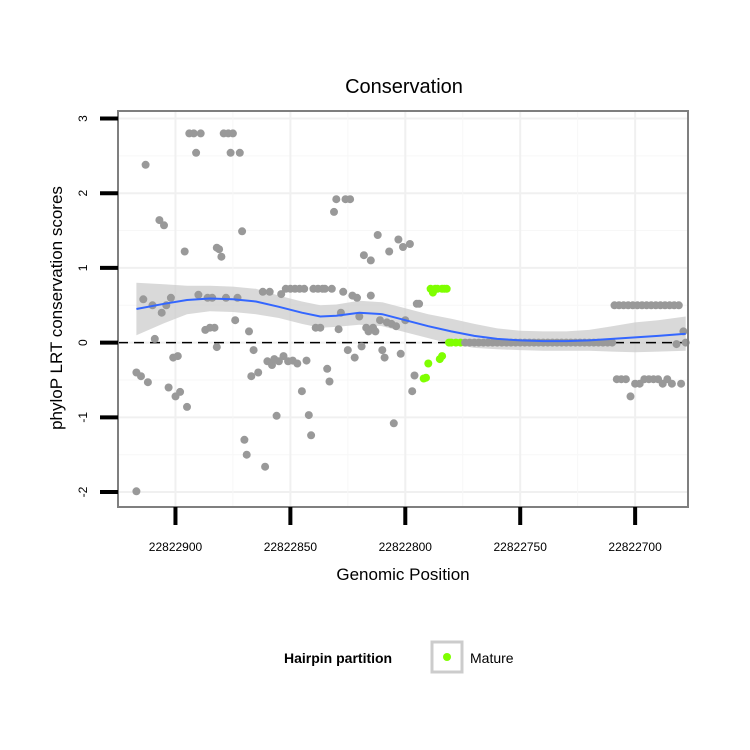 The height and width of the screenshot is (750, 750). Describe the element at coordinates (338, 658) in the screenshot. I see `legend-title: Hairpin partition` at that location.